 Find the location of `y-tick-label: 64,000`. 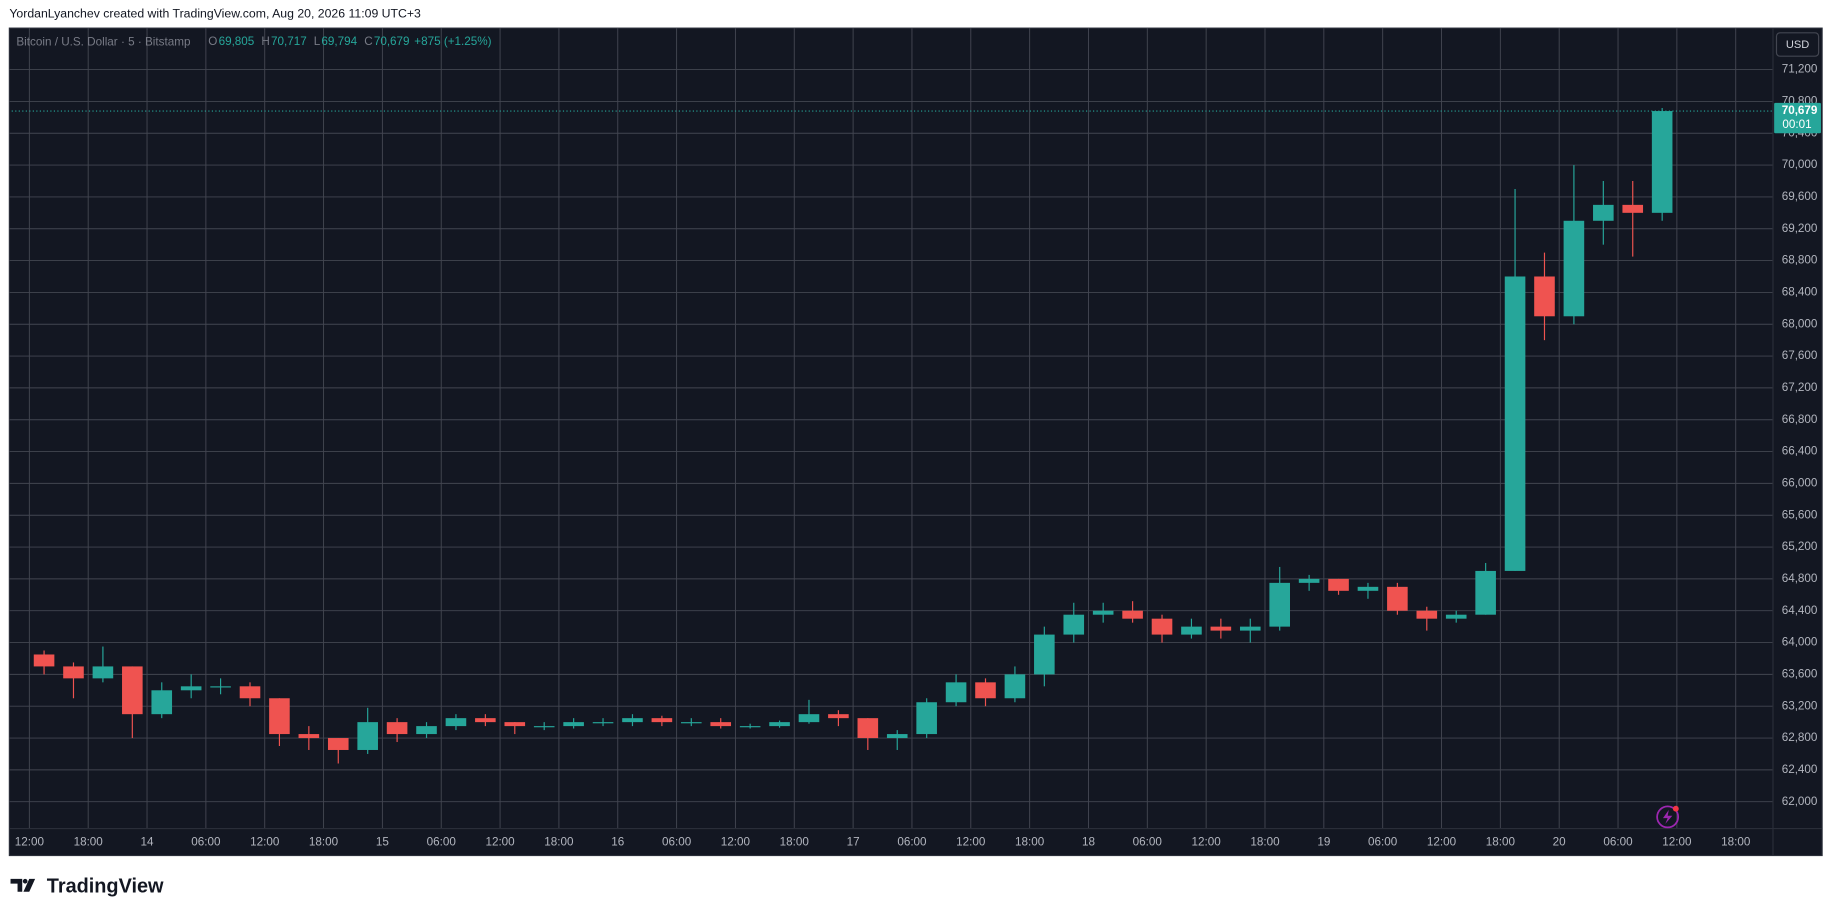

y-tick-label: 64,000 is located at coordinates (1800, 642).